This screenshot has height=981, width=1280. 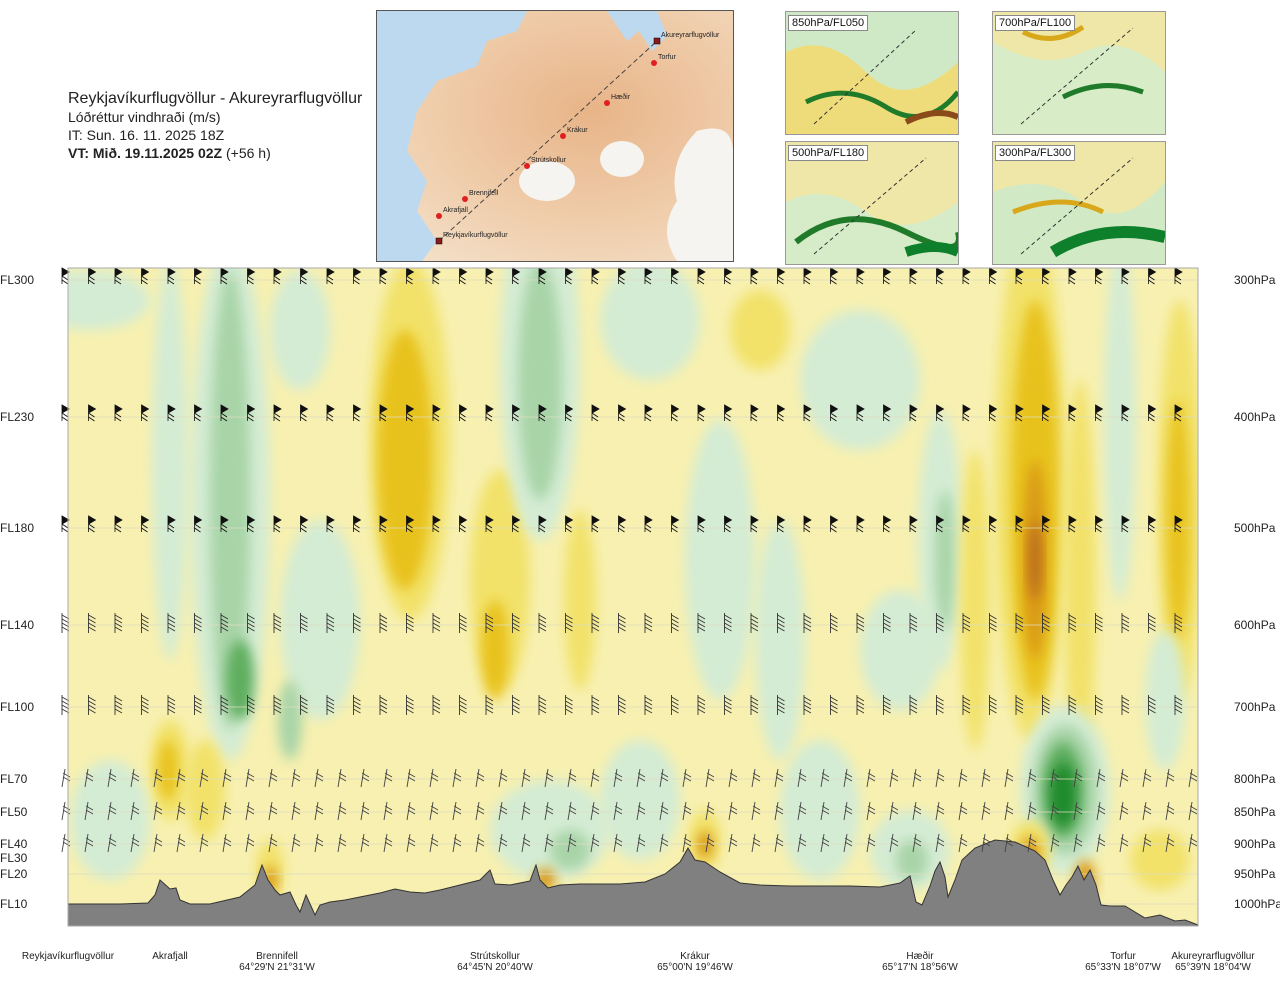 I want to click on valid-time-bold: VT: Mið. 19.11.2025 02Z, so click(x=145, y=153).